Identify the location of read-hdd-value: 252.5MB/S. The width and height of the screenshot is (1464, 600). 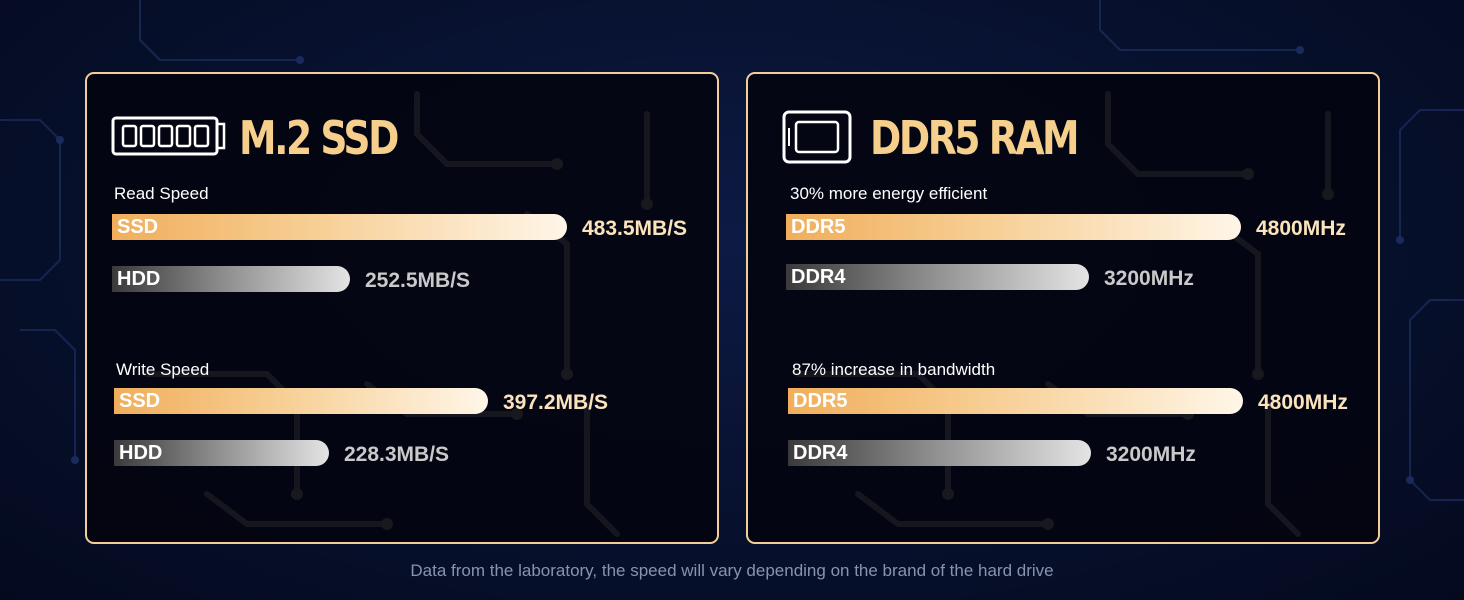
(418, 280).